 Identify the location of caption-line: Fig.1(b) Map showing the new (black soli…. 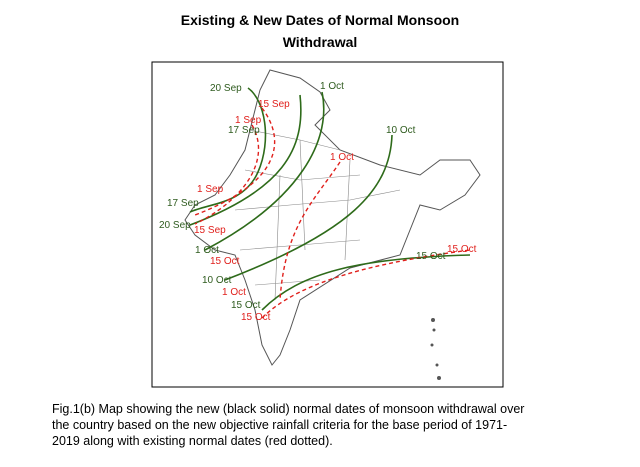
(288, 409).